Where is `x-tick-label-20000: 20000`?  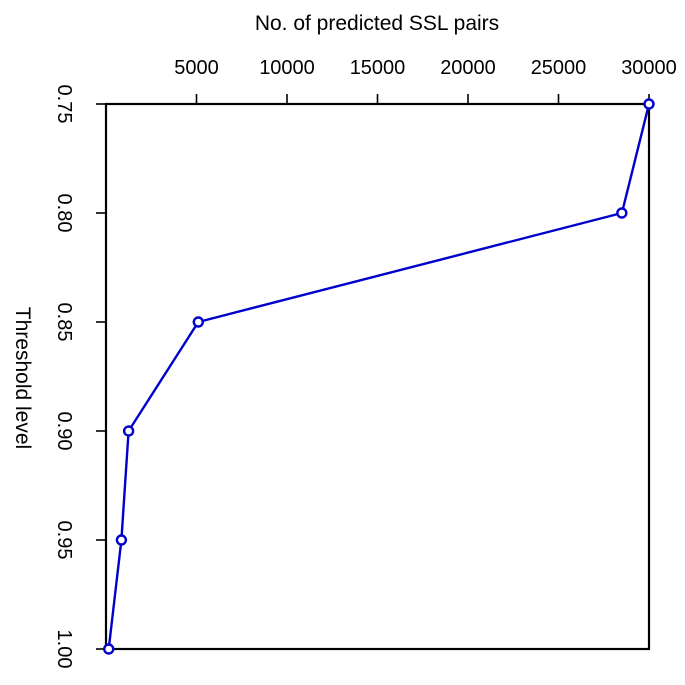
x-tick-label-20000: 20000 is located at coordinates (468, 68).